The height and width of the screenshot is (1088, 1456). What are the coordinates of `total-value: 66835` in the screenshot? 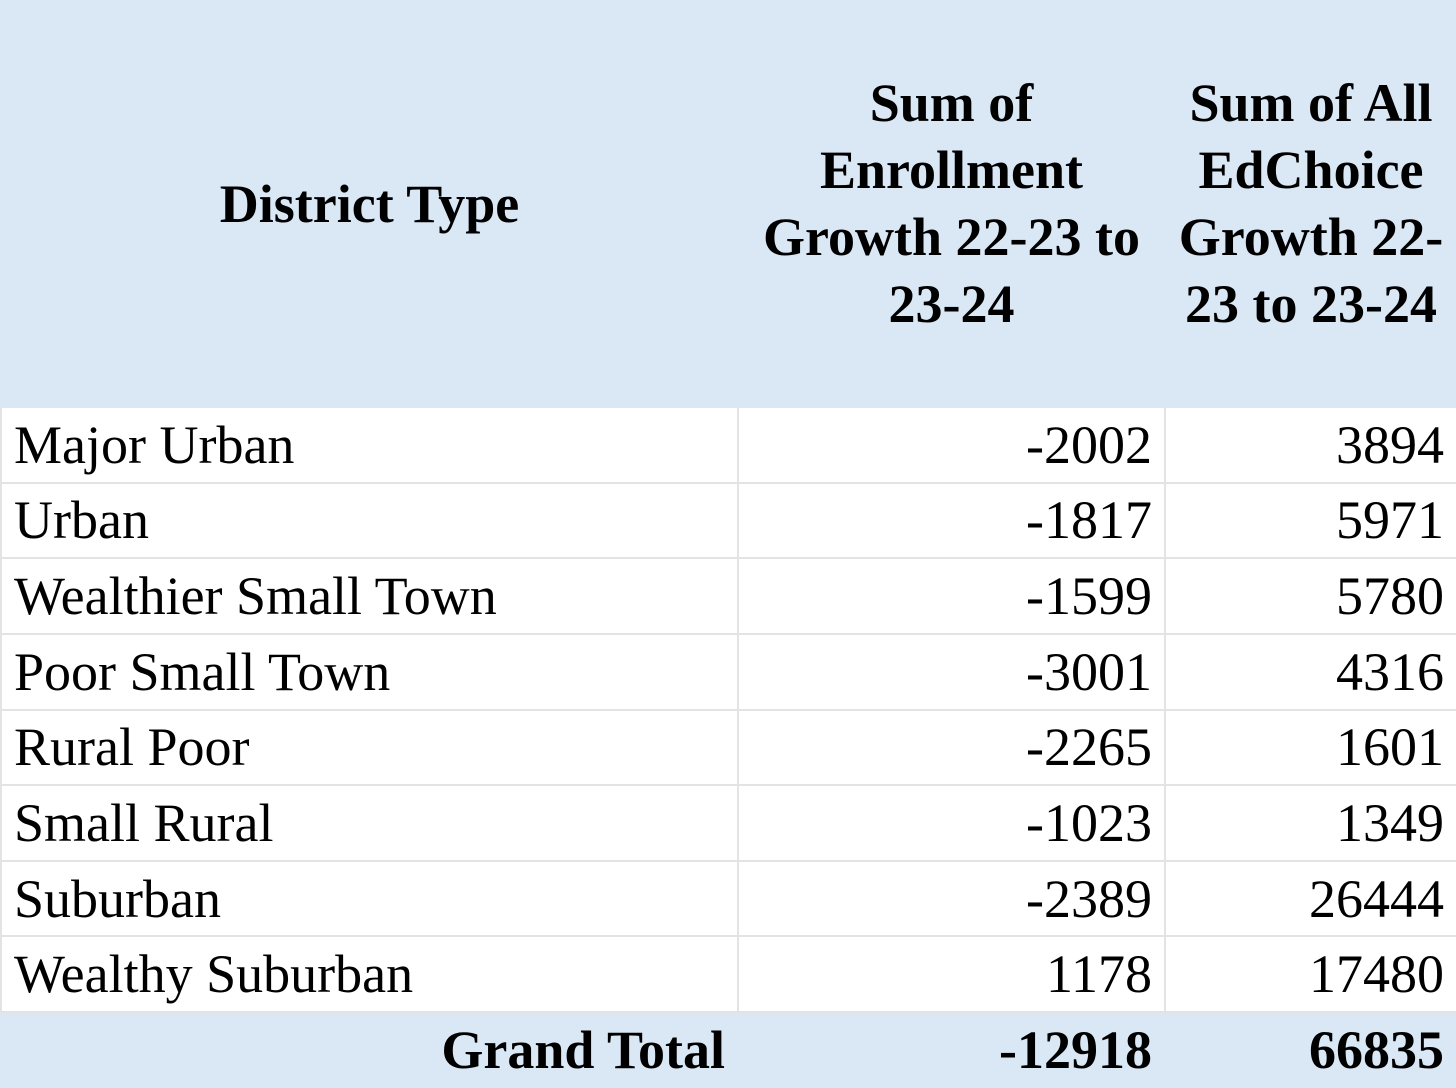 It's located at (1310, 1049).